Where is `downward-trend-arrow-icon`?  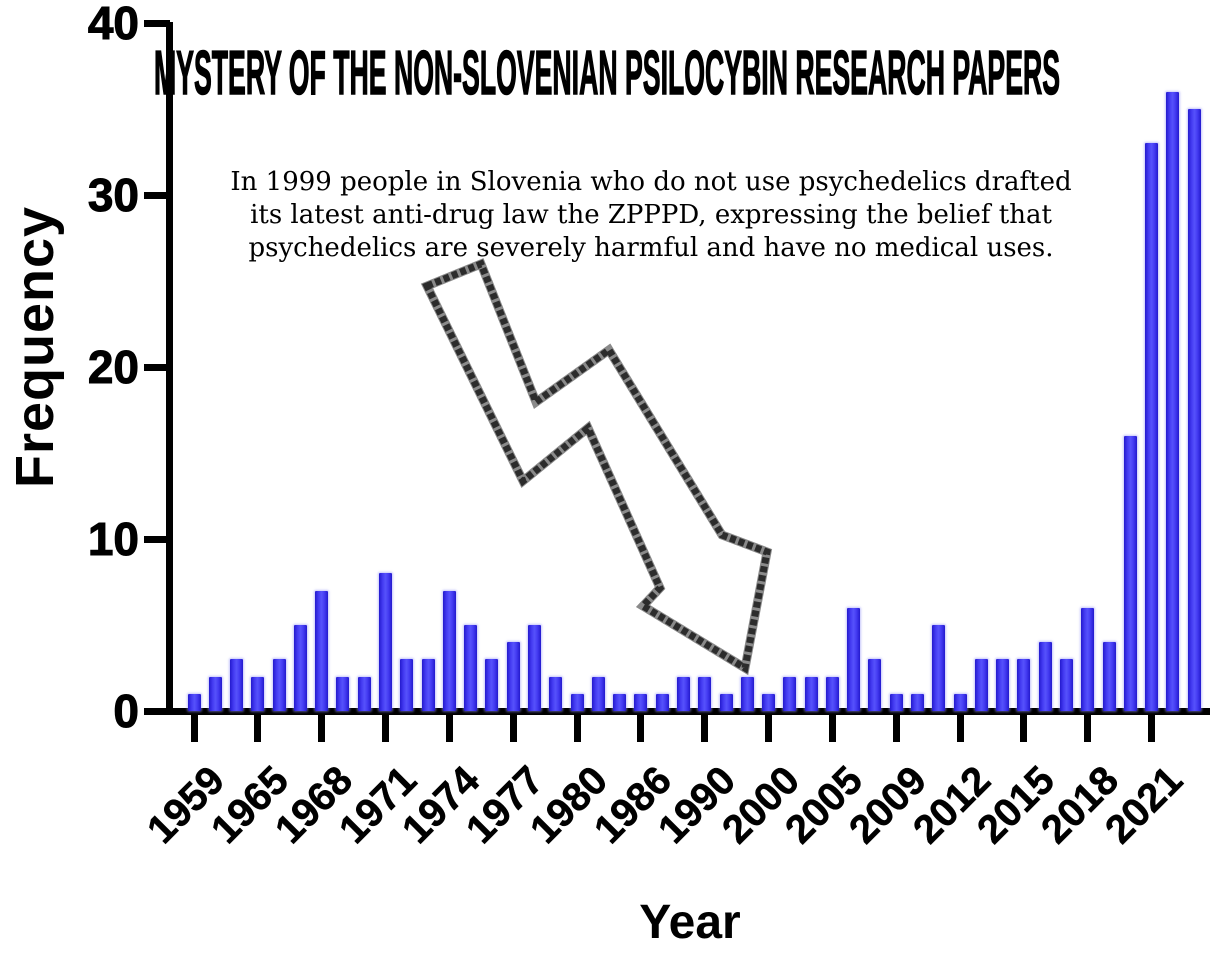
downward-trend-arrow-icon is located at coordinates (596, 467).